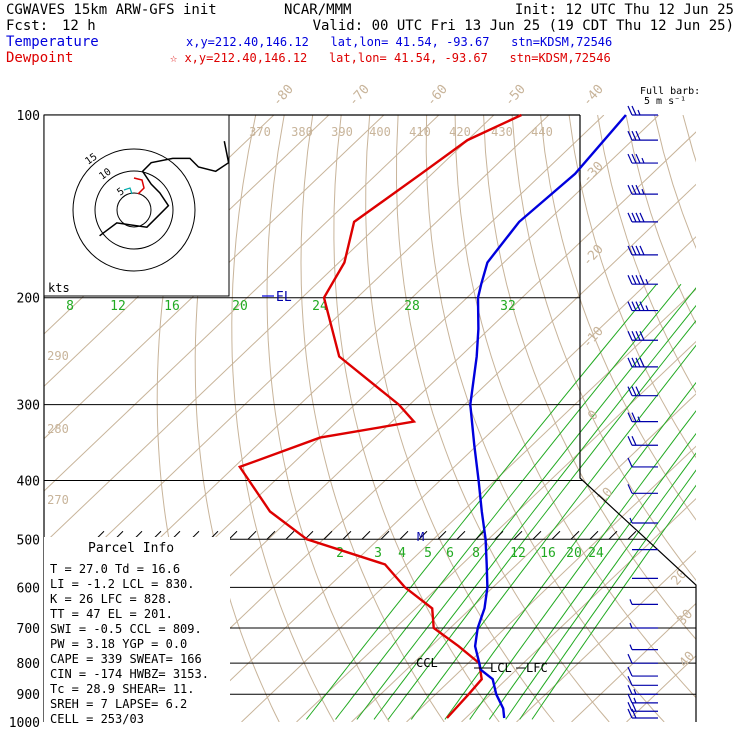  Describe the element at coordinates (111, 599) in the screenshot. I see `parcel-info-row: K = 26 LFC = 828.` at that location.